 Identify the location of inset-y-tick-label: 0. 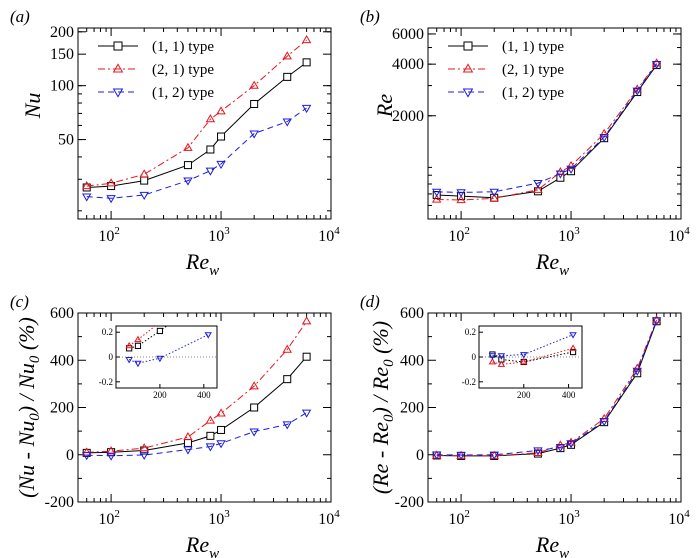
(474, 357).